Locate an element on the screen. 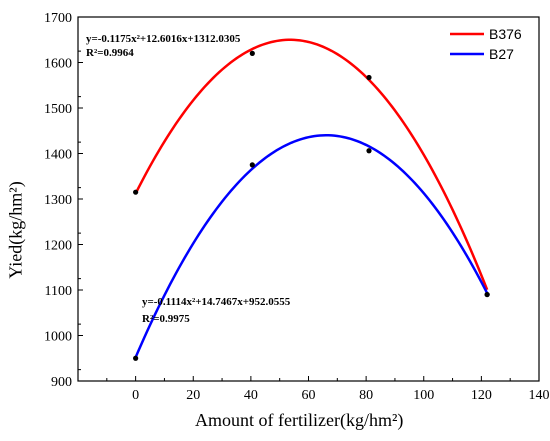 This screenshot has height=441, width=550. b27-equation: y=-0.1114x²+14.7467x+952.0555 is located at coordinates (216, 302).